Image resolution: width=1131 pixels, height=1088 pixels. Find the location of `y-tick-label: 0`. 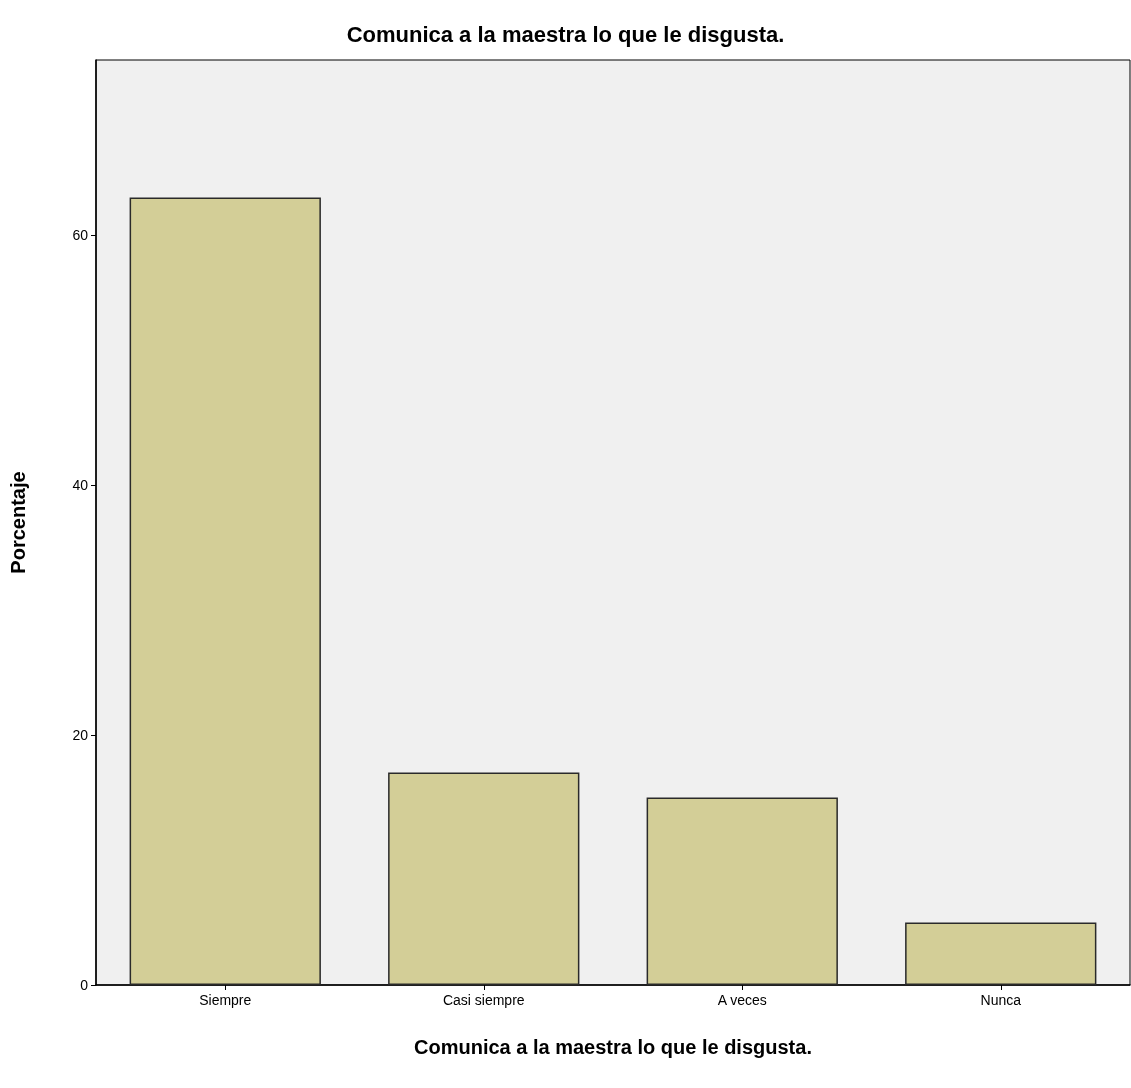

y-tick-label: 0 is located at coordinates (84, 985).